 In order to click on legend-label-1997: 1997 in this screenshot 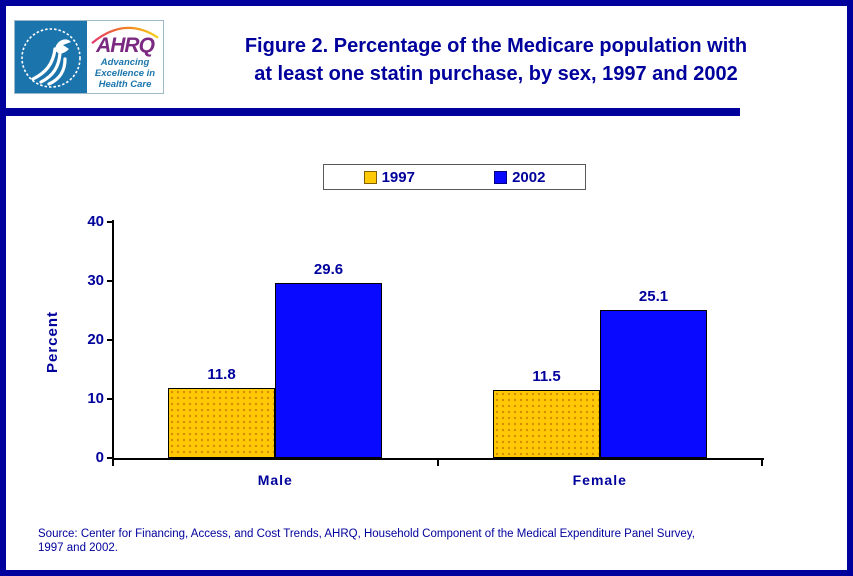, I will do `click(398, 177)`.